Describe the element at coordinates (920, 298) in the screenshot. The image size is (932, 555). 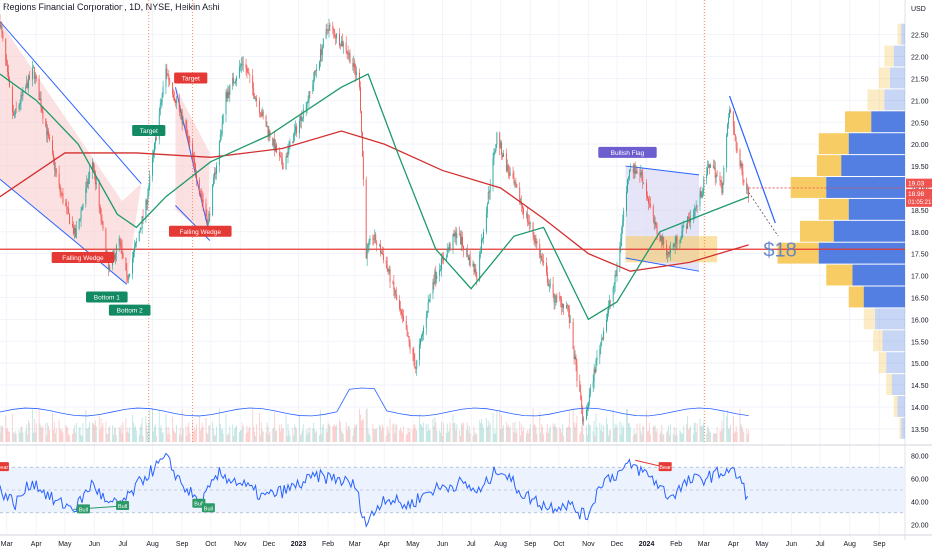
I see `price-axis-tick: 16.50` at that location.